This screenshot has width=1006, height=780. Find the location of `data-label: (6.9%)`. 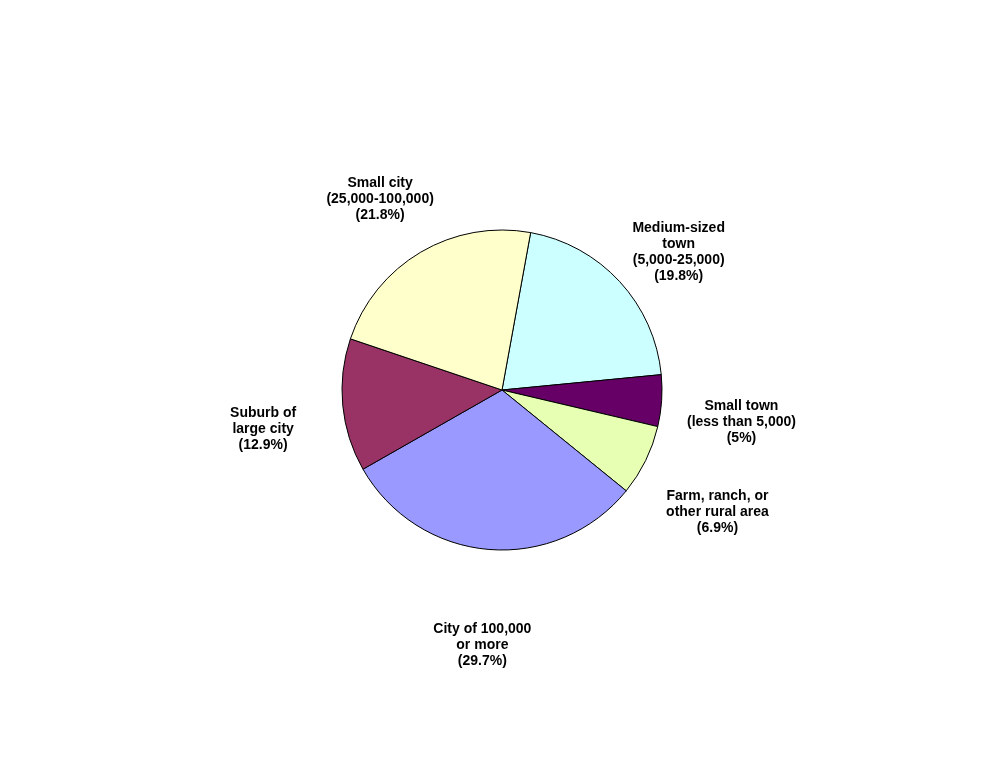

data-label: (6.9%) is located at coordinates (717, 526).